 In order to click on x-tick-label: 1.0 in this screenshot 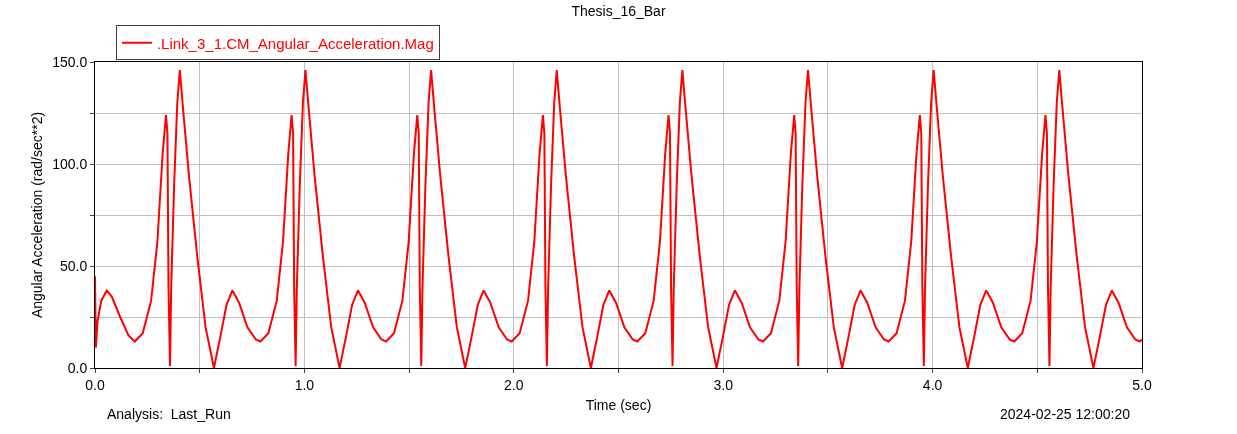, I will do `click(304, 384)`.